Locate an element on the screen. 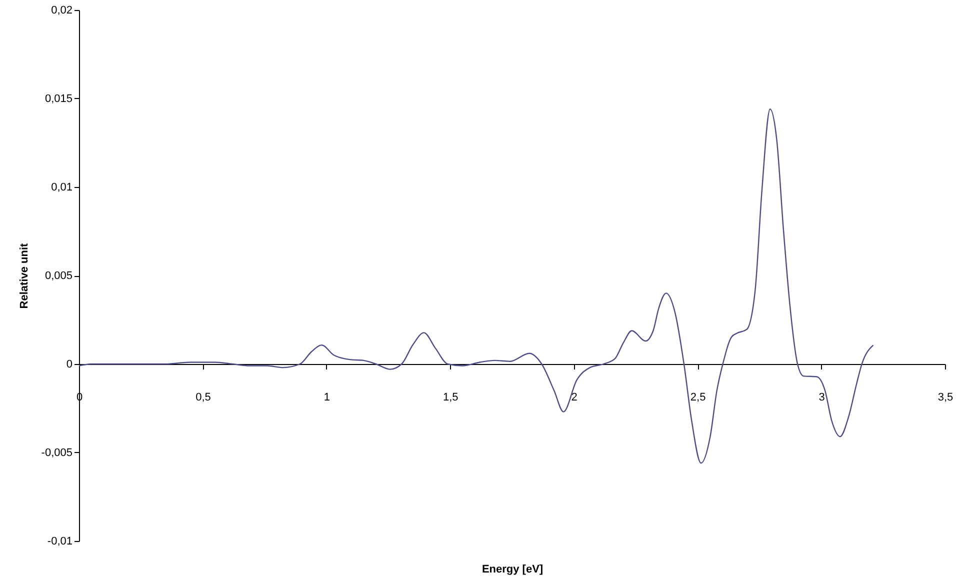 The width and height of the screenshot is (960, 579). x-tick-label: 1,5 is located at coordinates (450, 398).